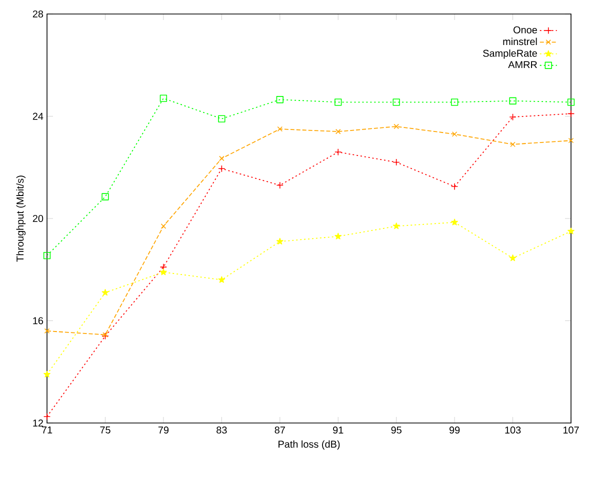 The image size is (590, 479). Describe the element at coordinates (396, 430) in the screenshot. I see `x-tick-label: 95` at that location.